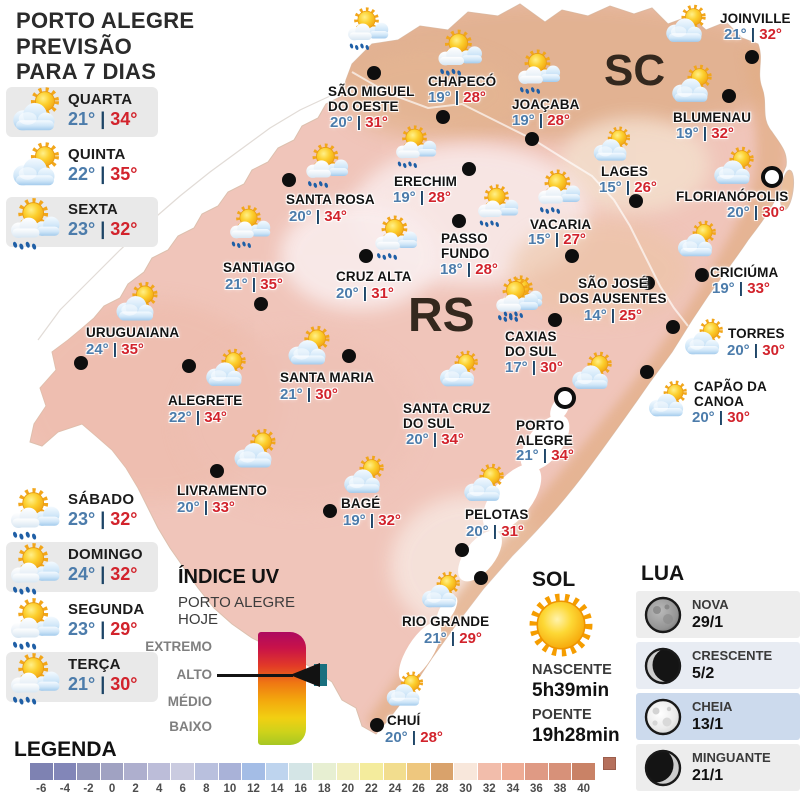  I want to click on erechim-marker, so click(469, 169).